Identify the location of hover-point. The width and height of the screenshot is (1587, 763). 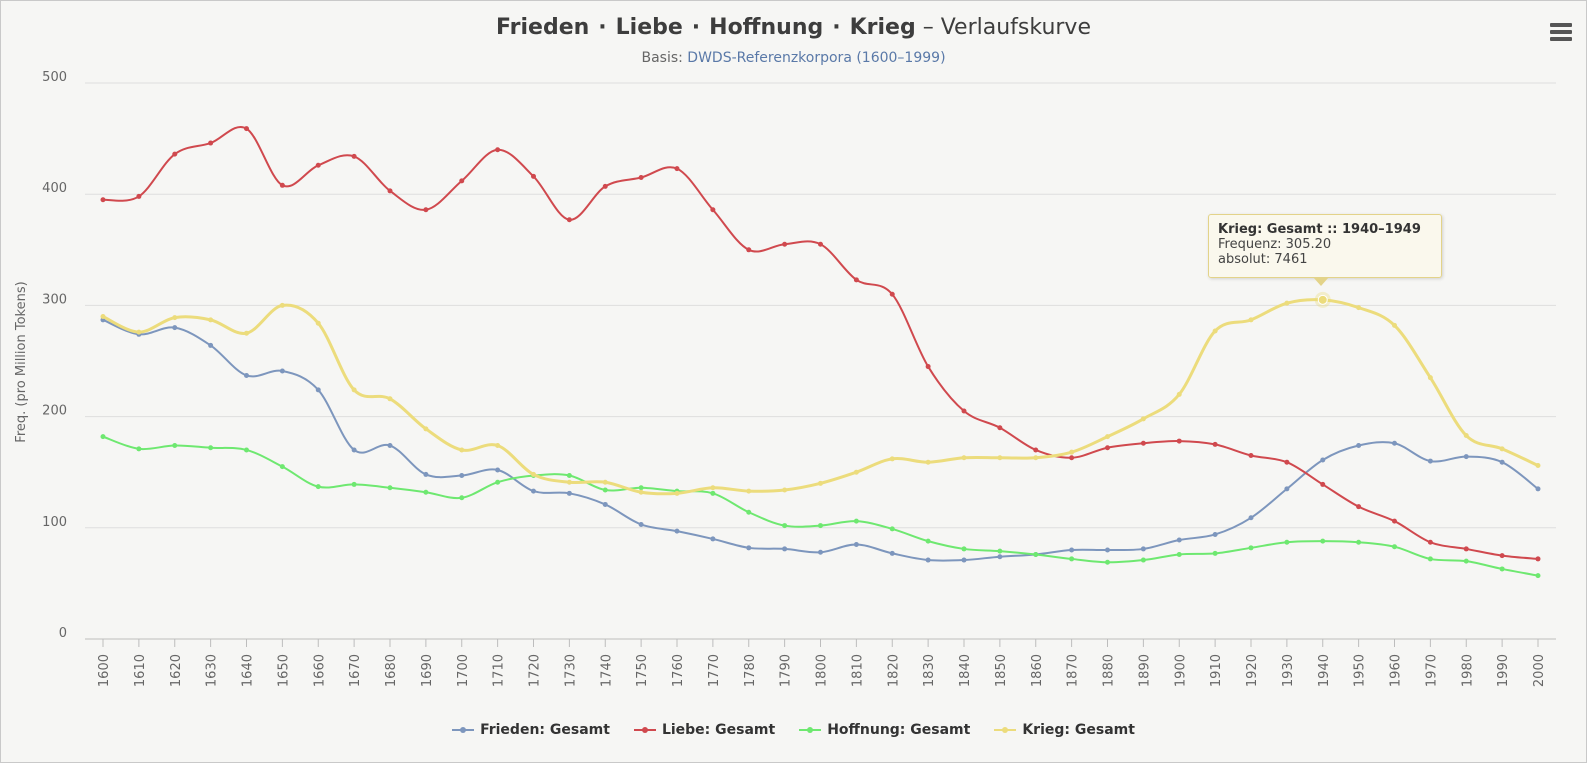
(1322, 299).